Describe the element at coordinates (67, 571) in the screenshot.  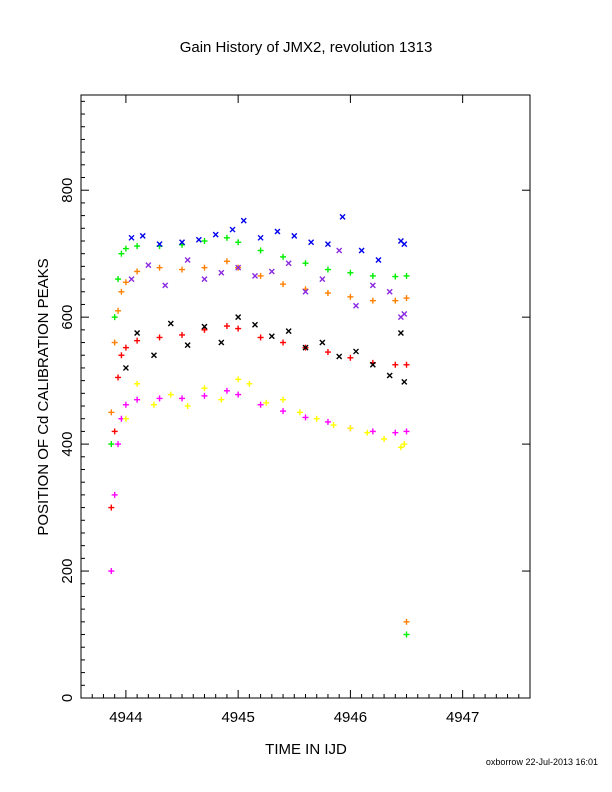
I see `y-tick-label: 200` at that location.